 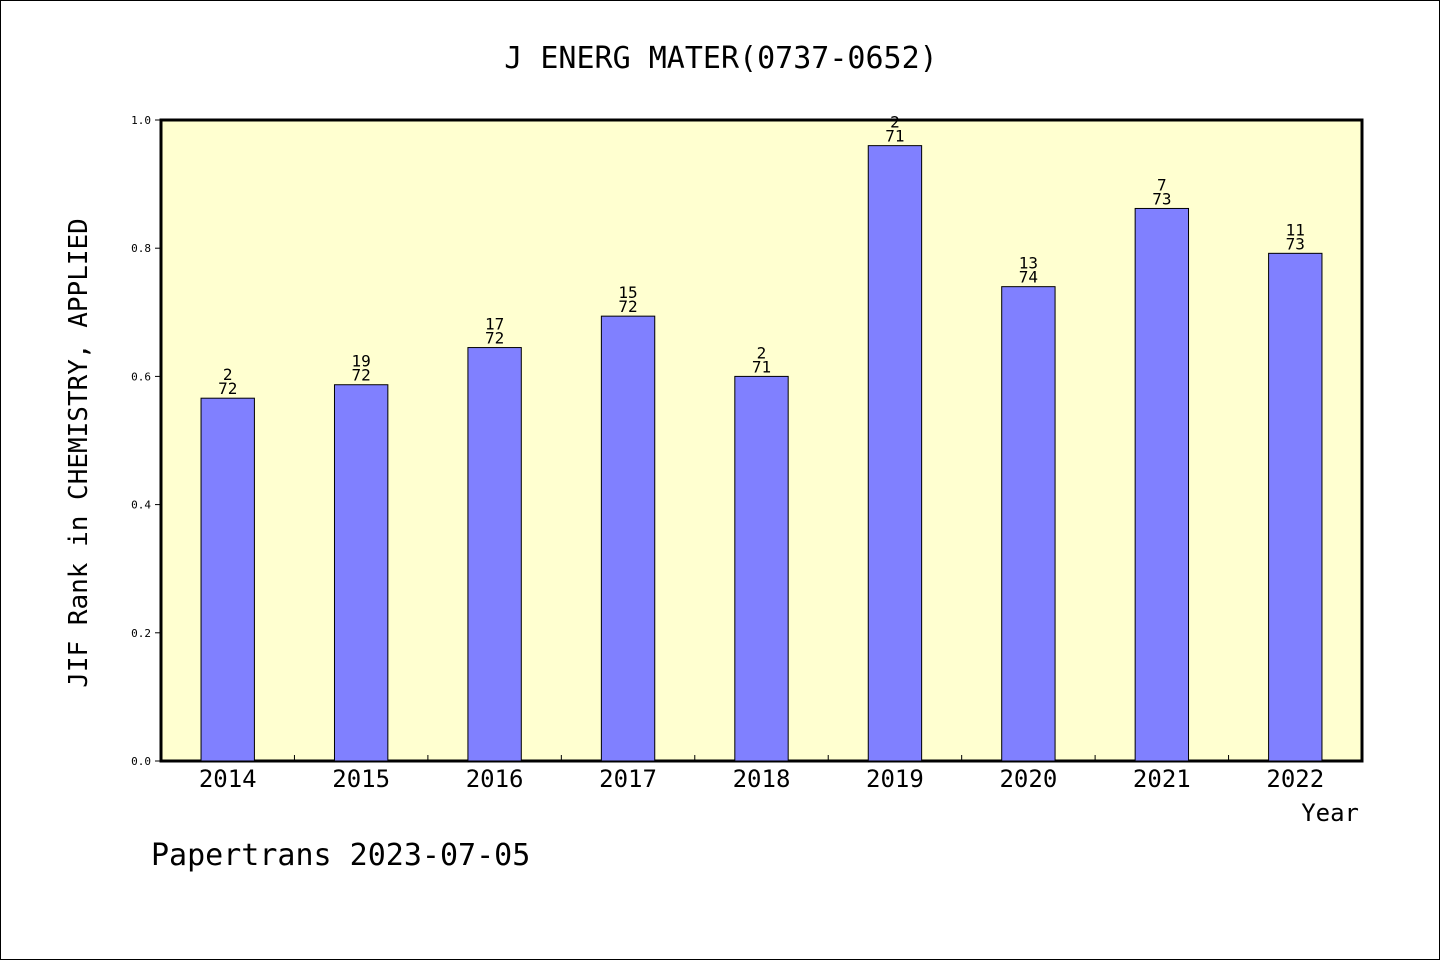 What do you see at coordinates (228, 779) in the screenshot?
I see `x-tick-label: 2014` at bounding box center [228, 779].